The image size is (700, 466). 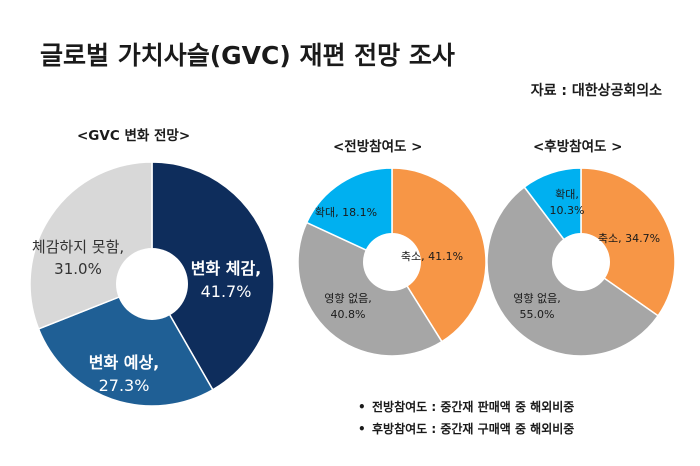 What do you see at coordinates (473, 407) in the screenshot?
I see `note-forward-text: 전방참여도 : 중간재 판매액 중 해외비중` at bounding box center [473, 407].